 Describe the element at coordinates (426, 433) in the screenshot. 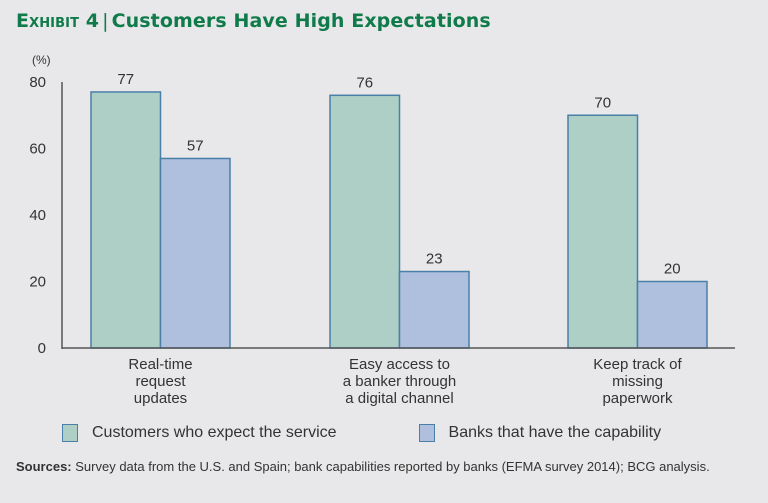

I see `legend-swatch-banks` at that location.